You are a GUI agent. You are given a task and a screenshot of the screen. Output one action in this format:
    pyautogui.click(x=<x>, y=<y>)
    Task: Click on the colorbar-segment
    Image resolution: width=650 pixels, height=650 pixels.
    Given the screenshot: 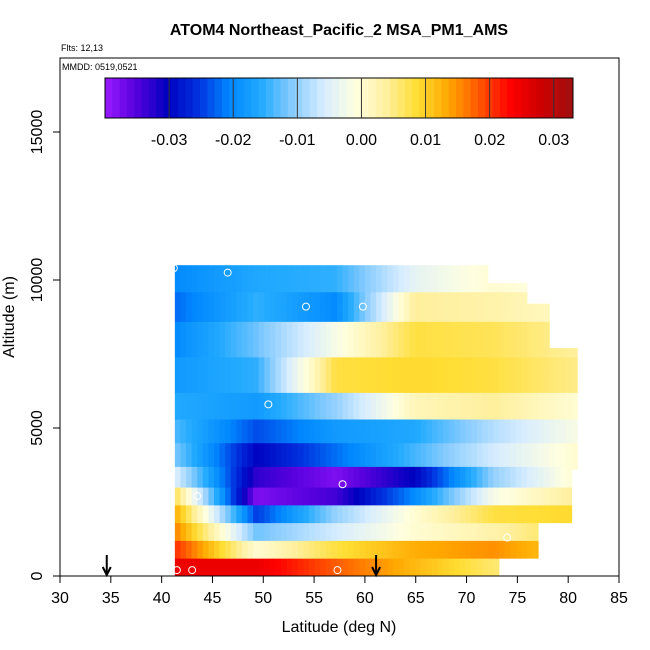 What is the action you would take?
    pyautogui.click(x=408, y=98)
    